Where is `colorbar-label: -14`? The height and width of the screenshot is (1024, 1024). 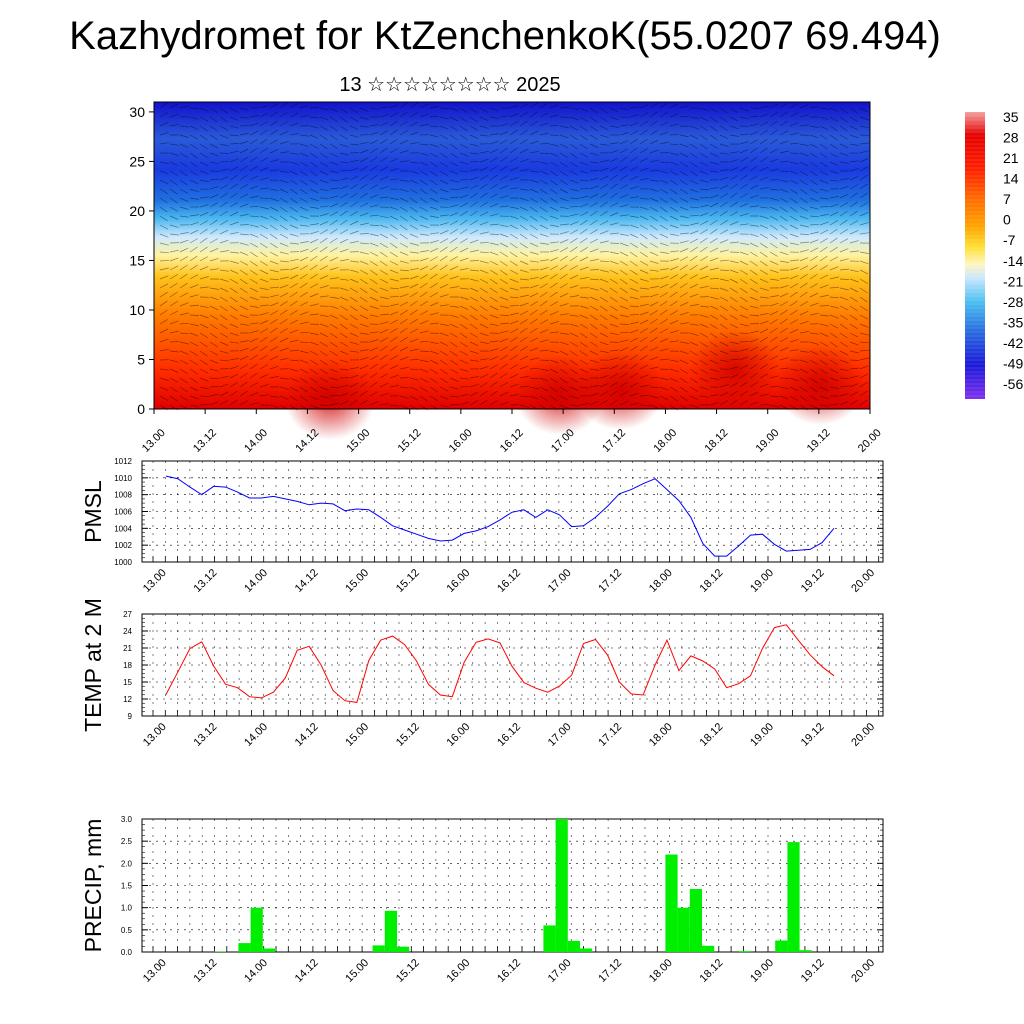 colorbar-label: -14 is located at coordinates (1013, 261).